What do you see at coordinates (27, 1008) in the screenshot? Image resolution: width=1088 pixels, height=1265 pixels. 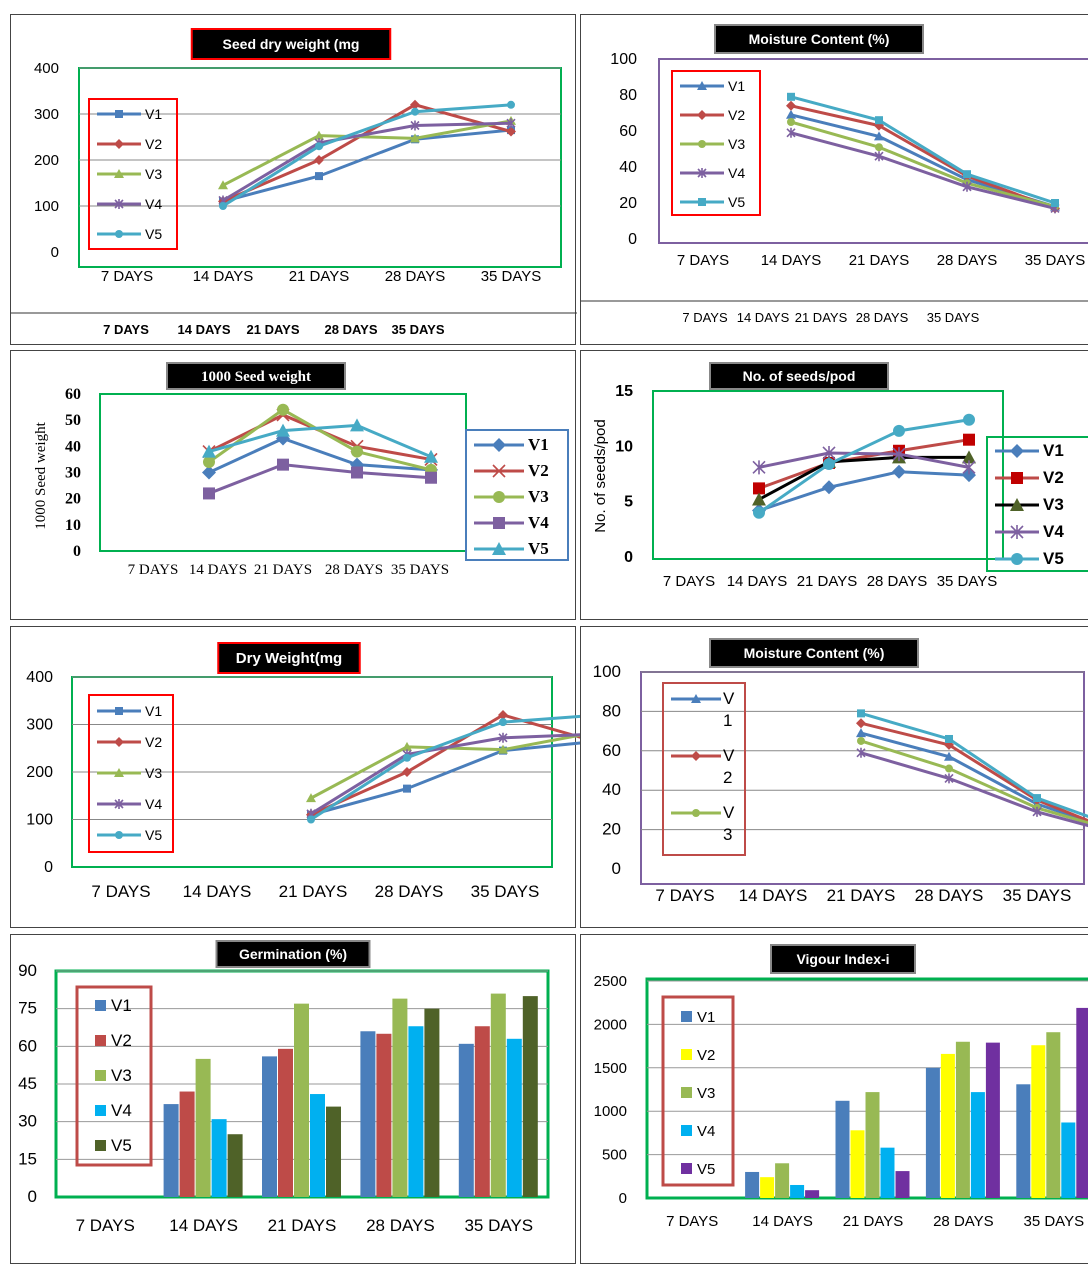 I see `y-tick-label: 75` at bounding box center [27, 1008].